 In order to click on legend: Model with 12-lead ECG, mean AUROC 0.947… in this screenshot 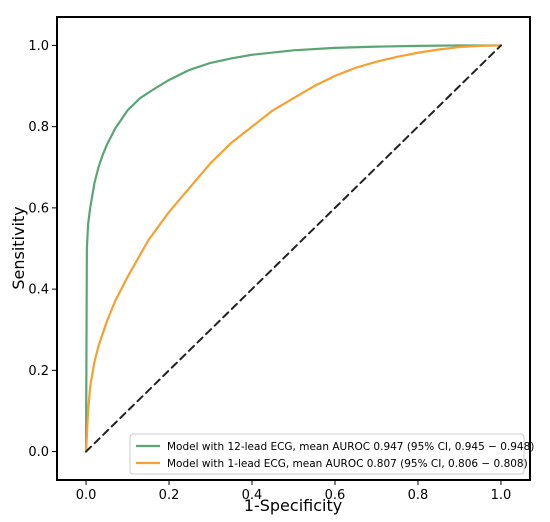, I will do `click(331, 454)`.